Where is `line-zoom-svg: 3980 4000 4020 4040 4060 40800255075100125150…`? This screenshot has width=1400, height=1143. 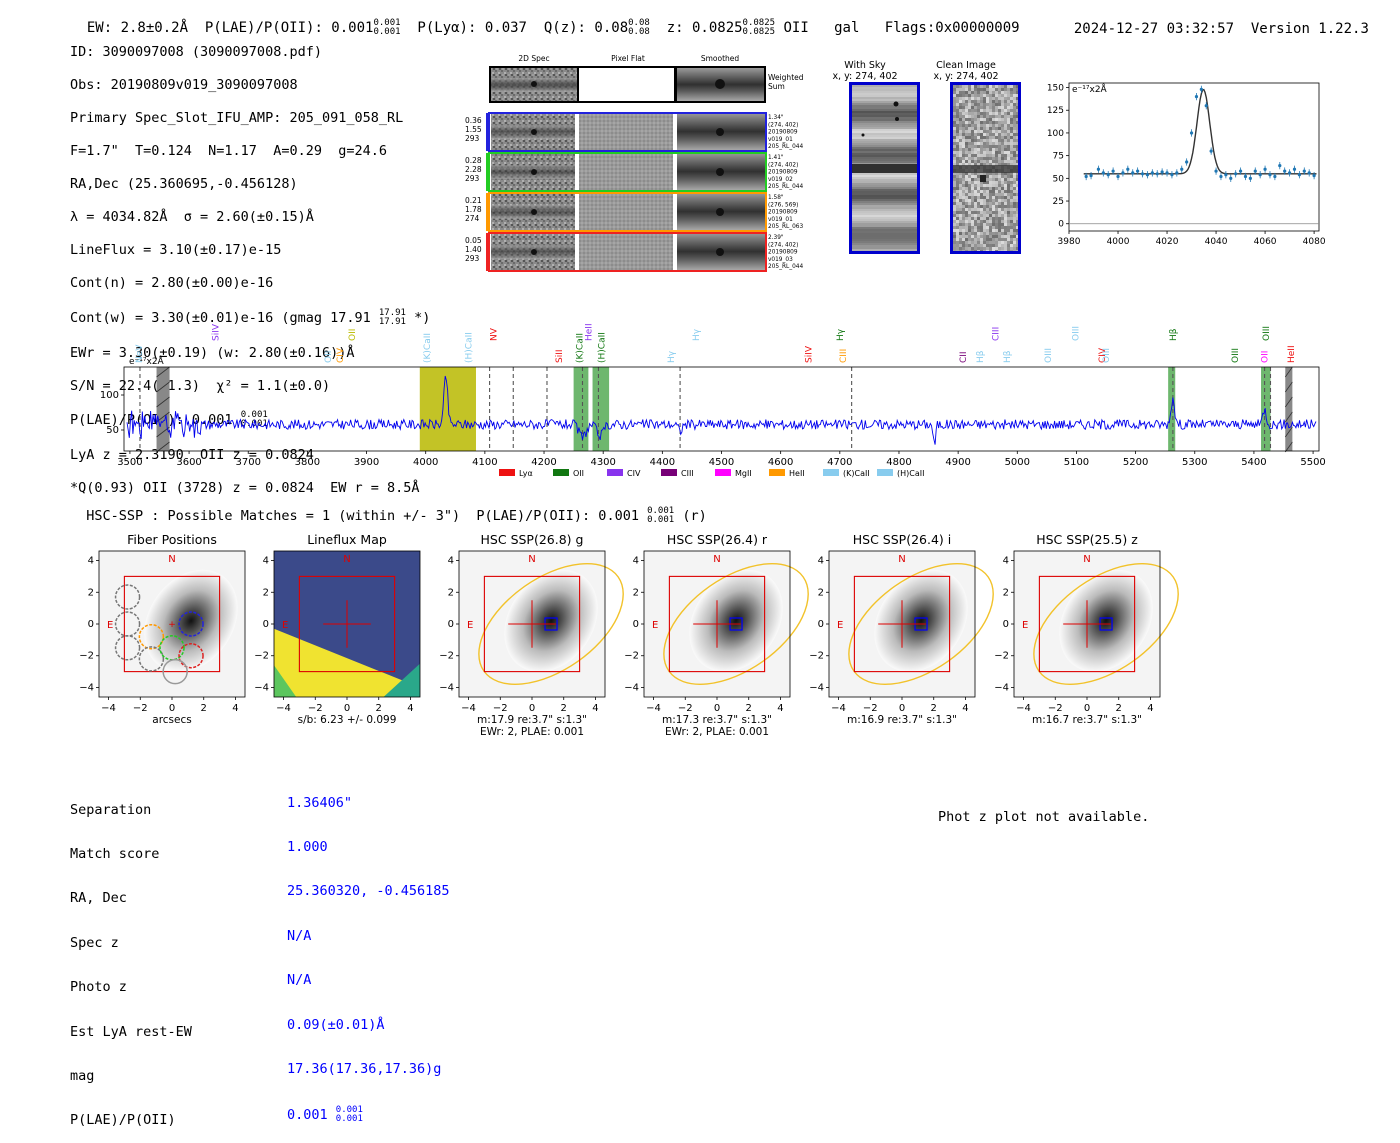 line-zoom-svg: 3980 4000 4020 4040 4060 40800255075100125150… is located at coordinates (1186, 164).